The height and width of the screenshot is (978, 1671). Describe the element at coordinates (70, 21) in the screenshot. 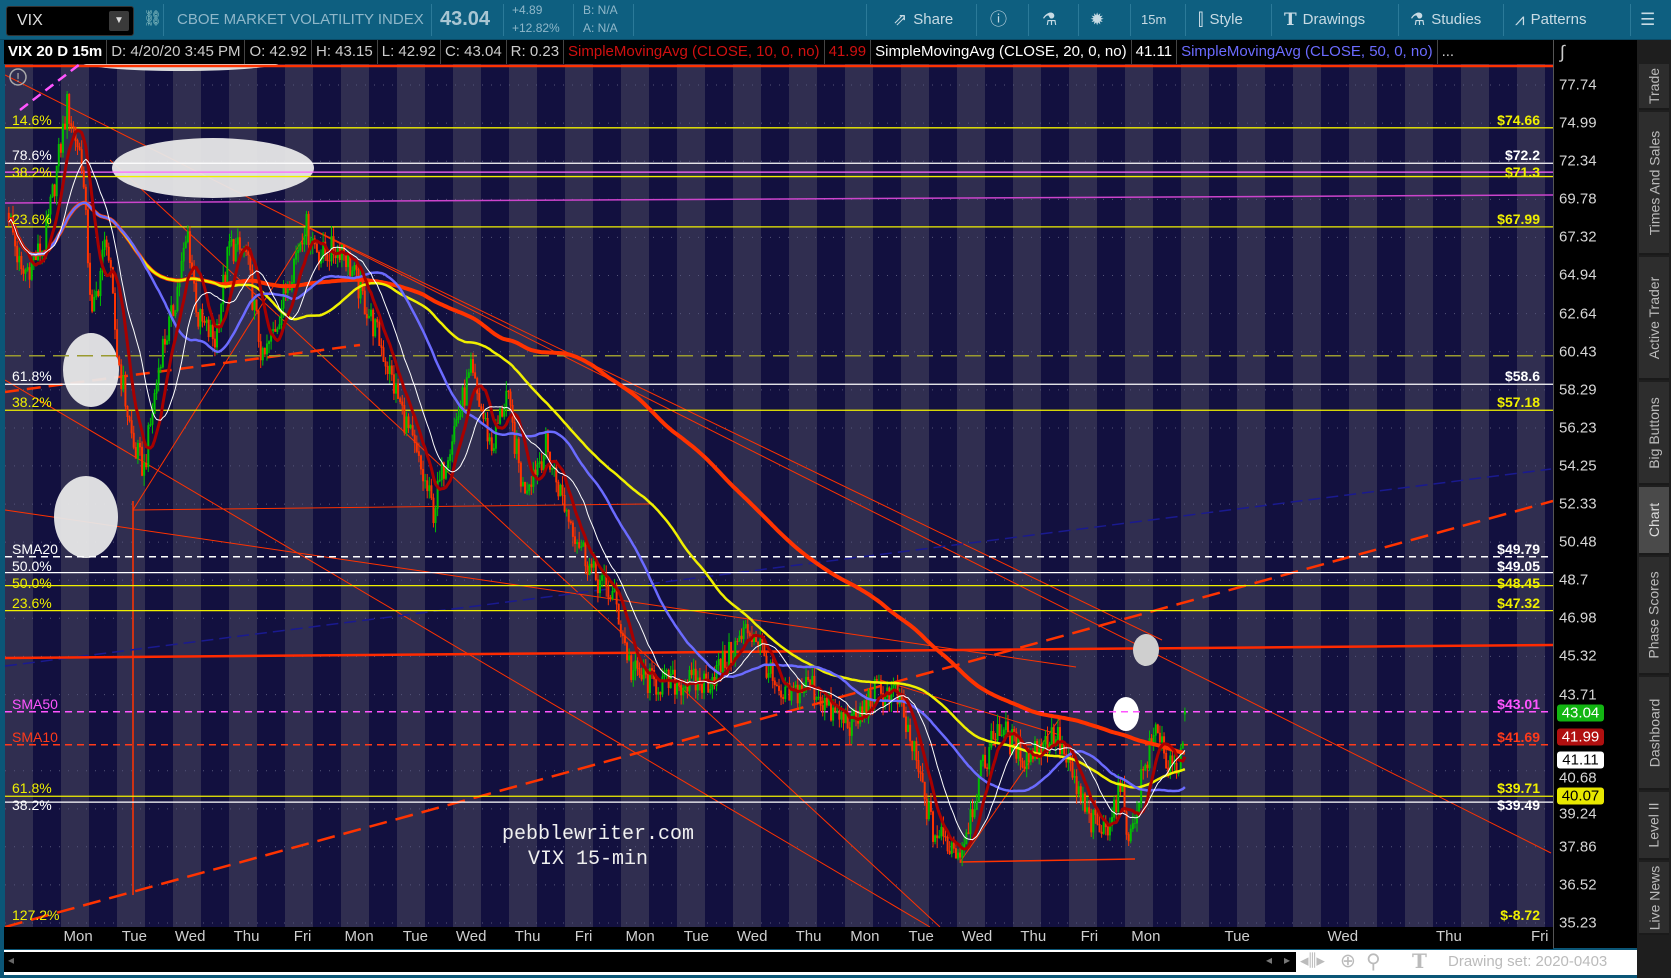

I see `symbol-selector: VIX ▼` at that location.